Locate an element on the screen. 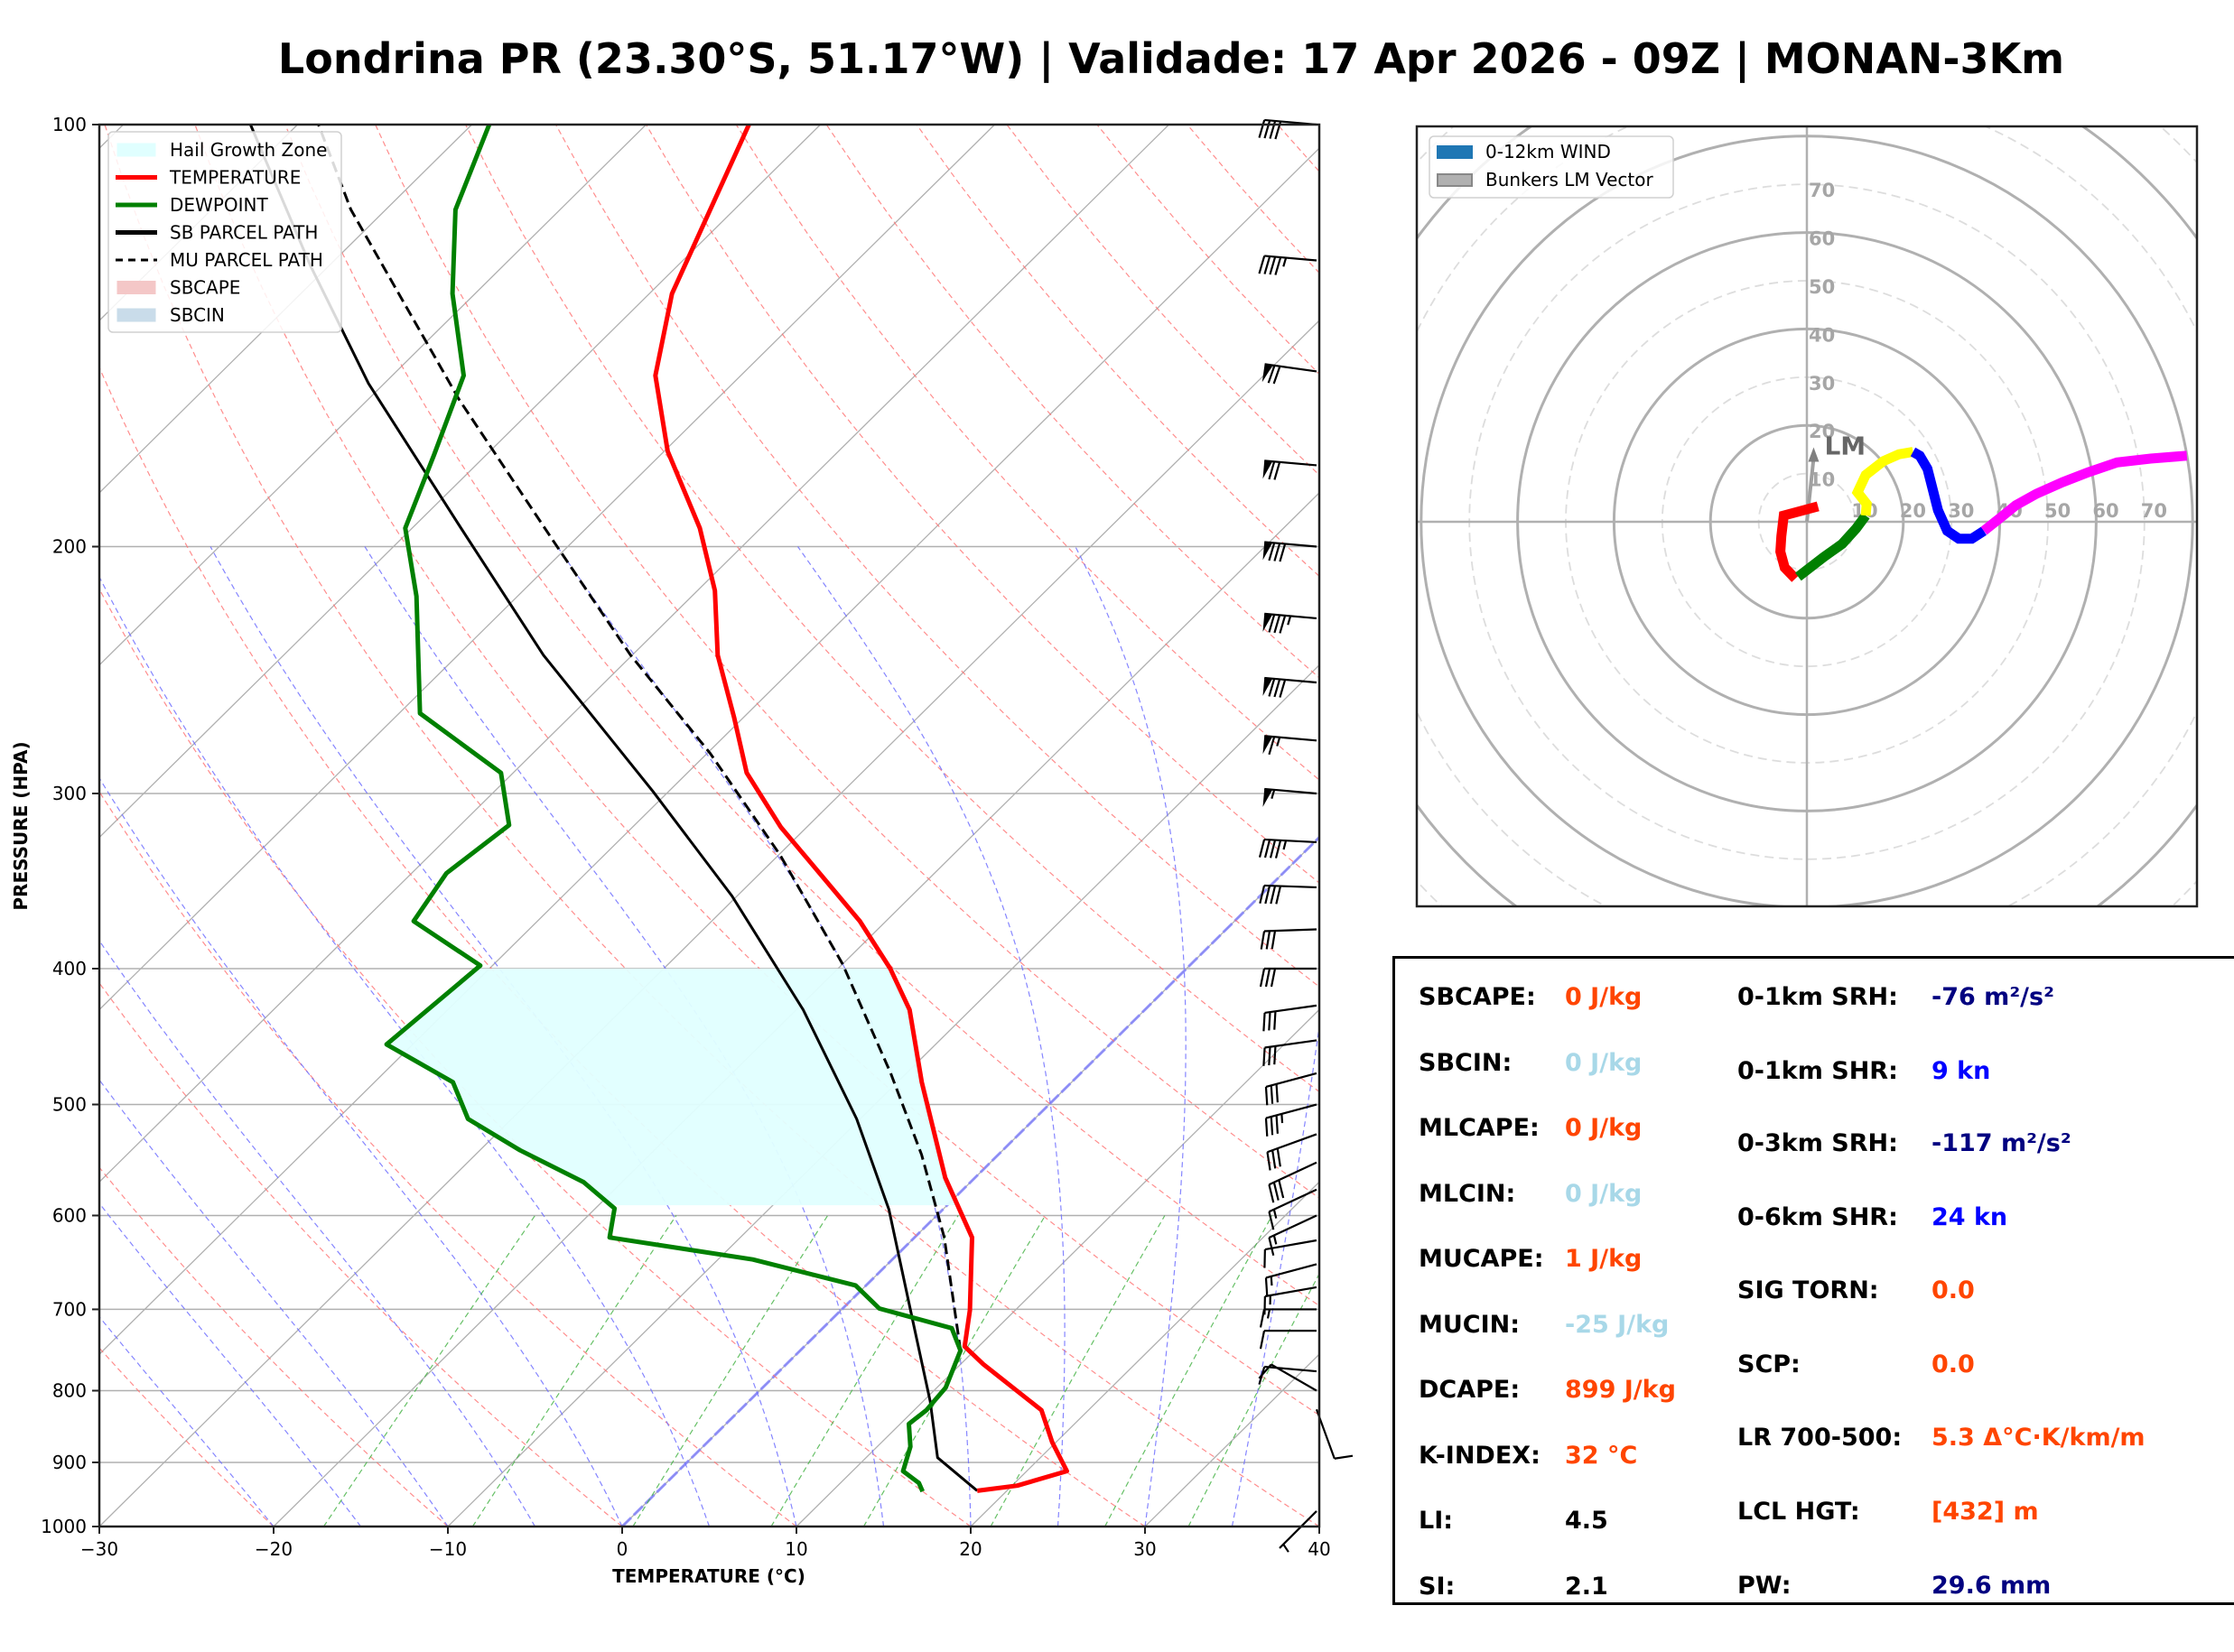 Image resolution: width=2234 pixels, height=1652 pixels. legend-label: Hail Growth Zone is located at coordinates (249, 150).